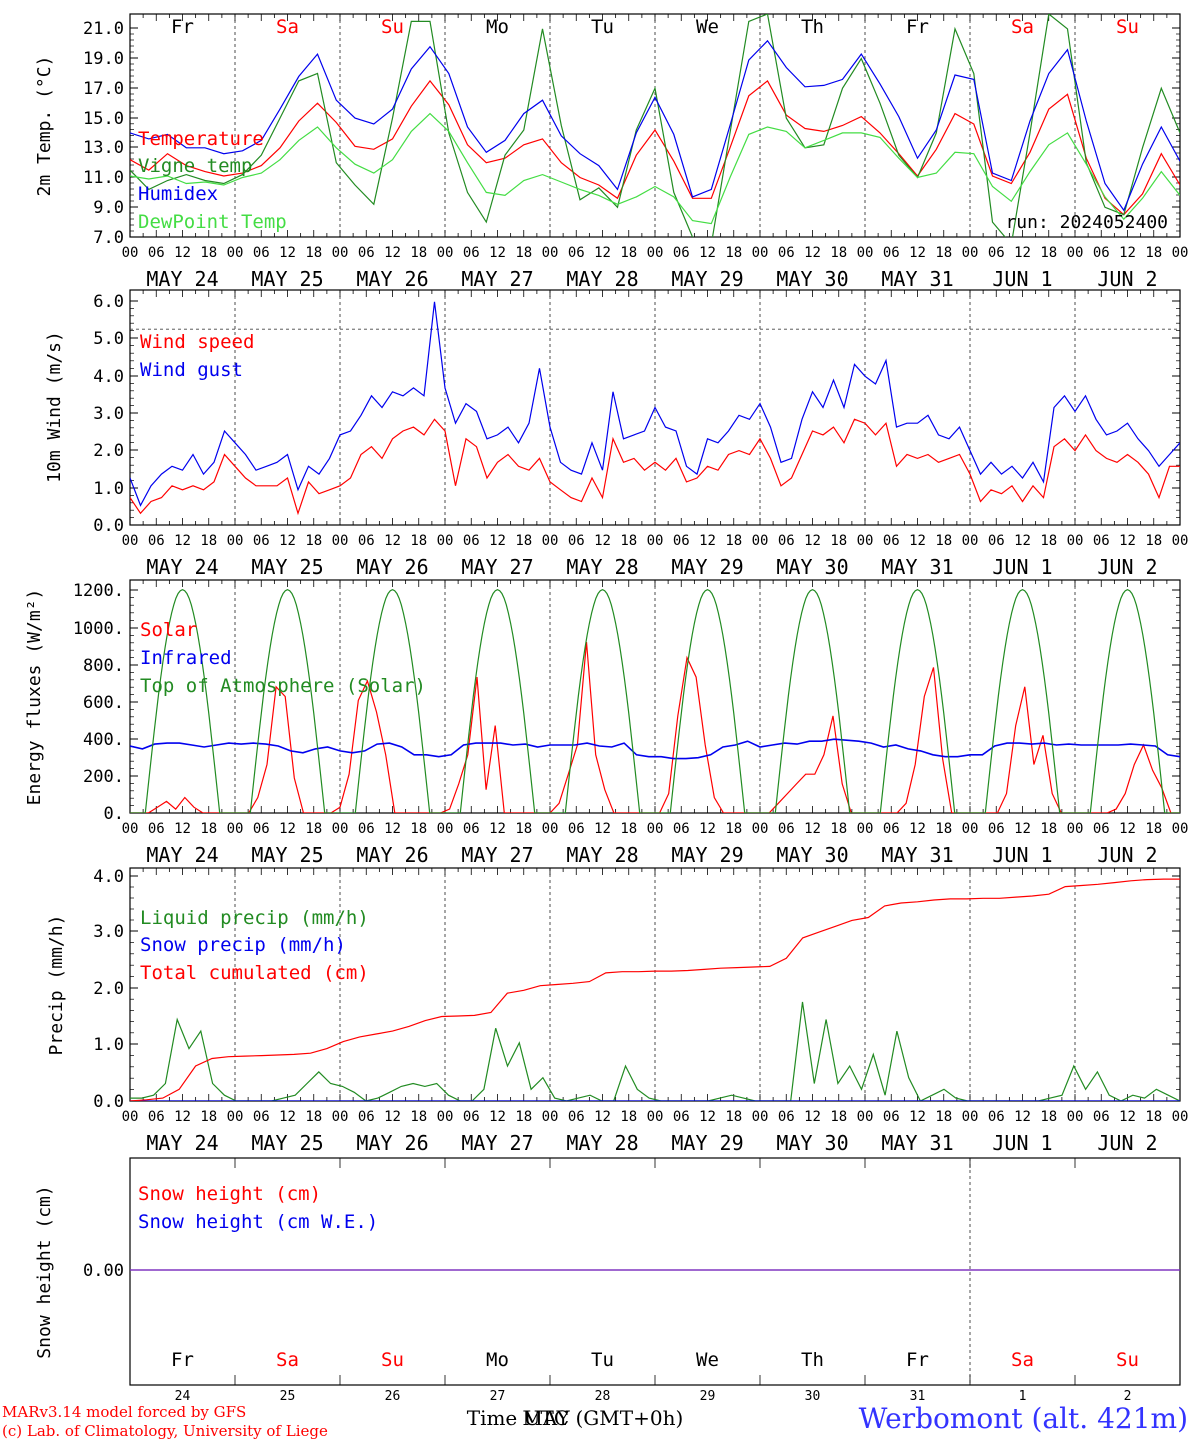 The width and height of the screenshot is (1194, 1440). What do you see at coordinates (602, 1143) in the screenshot?
I see `date-label: MAY 28` at bounding box center [602, 1143].